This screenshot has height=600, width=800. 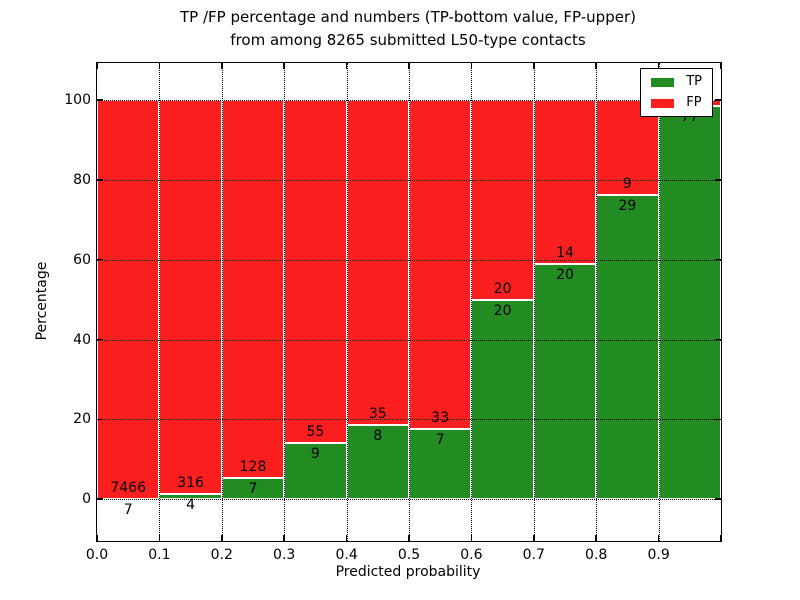 I want to click on y-tick-label: 60, so click(x=82, y=259).